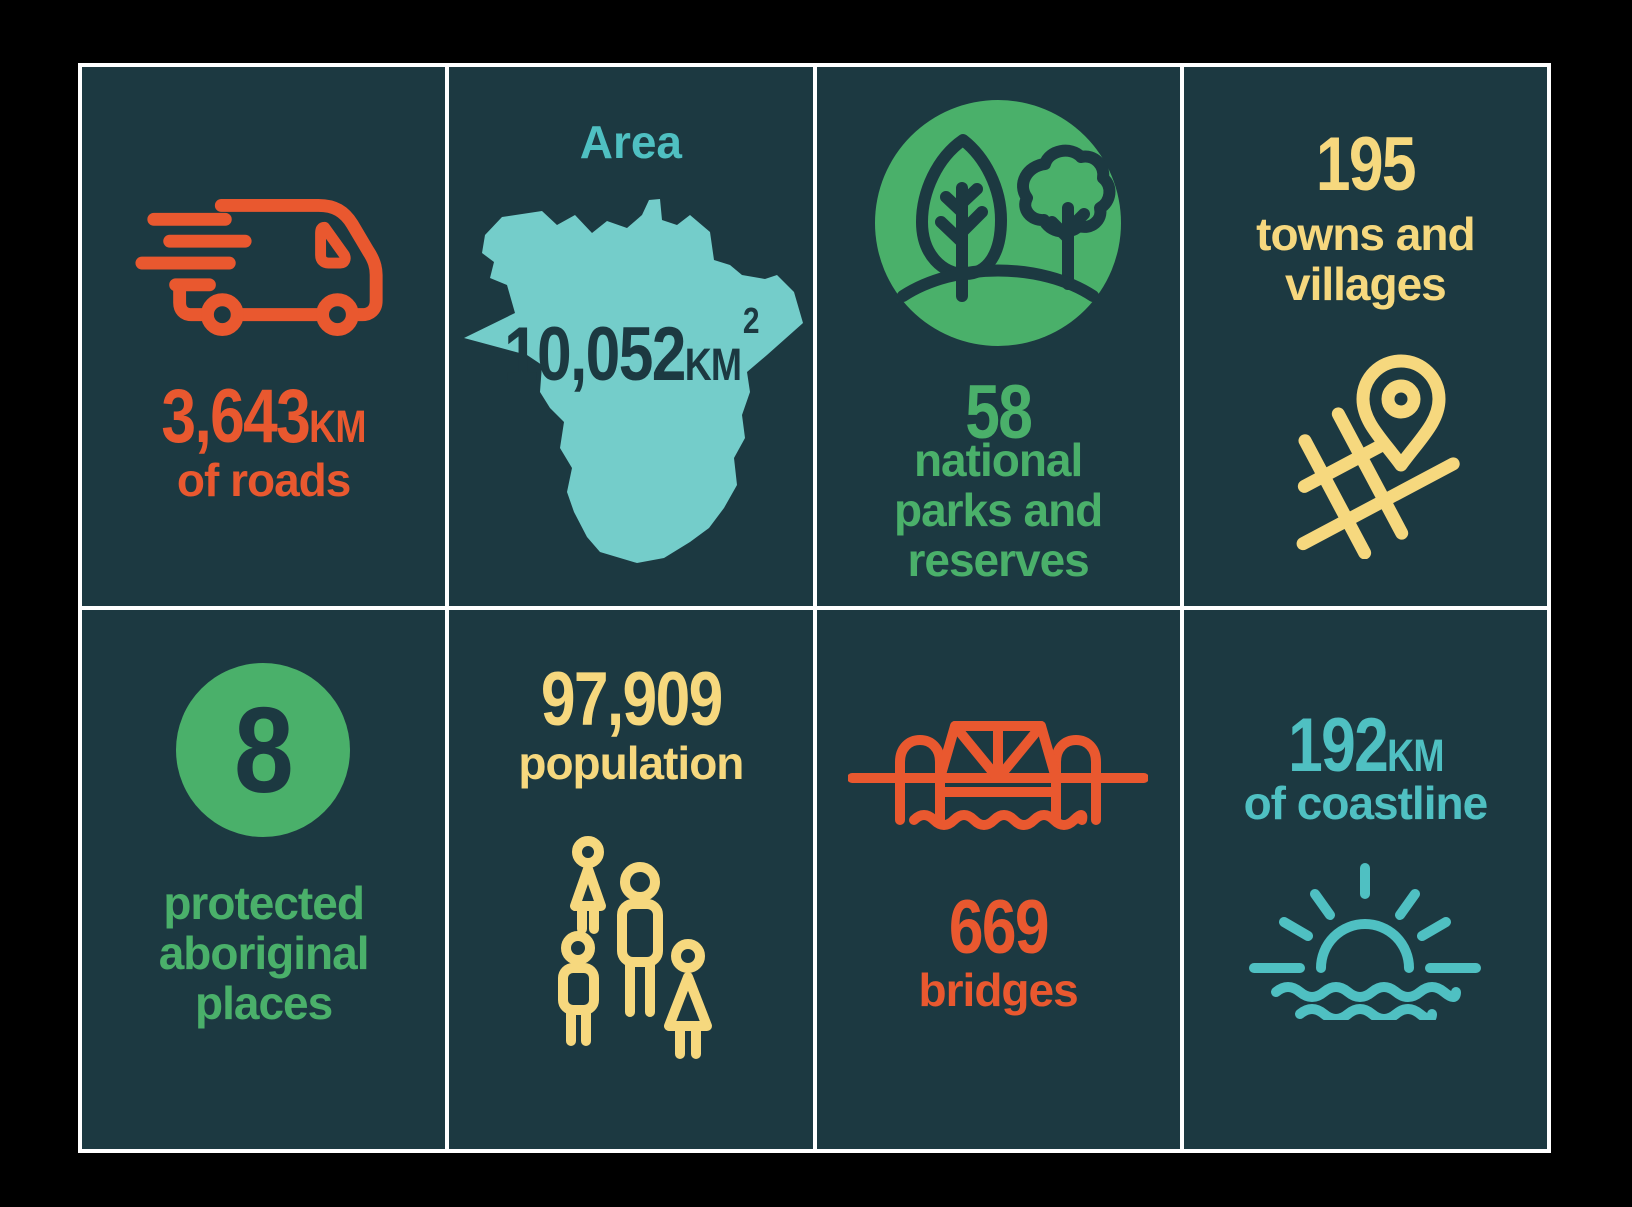 This screenshot has height=1207, width=1632. What do you see at coordinates (999, 412) in the screenshot?
I see `parks-value: 58` at bounding box center [999, 412].